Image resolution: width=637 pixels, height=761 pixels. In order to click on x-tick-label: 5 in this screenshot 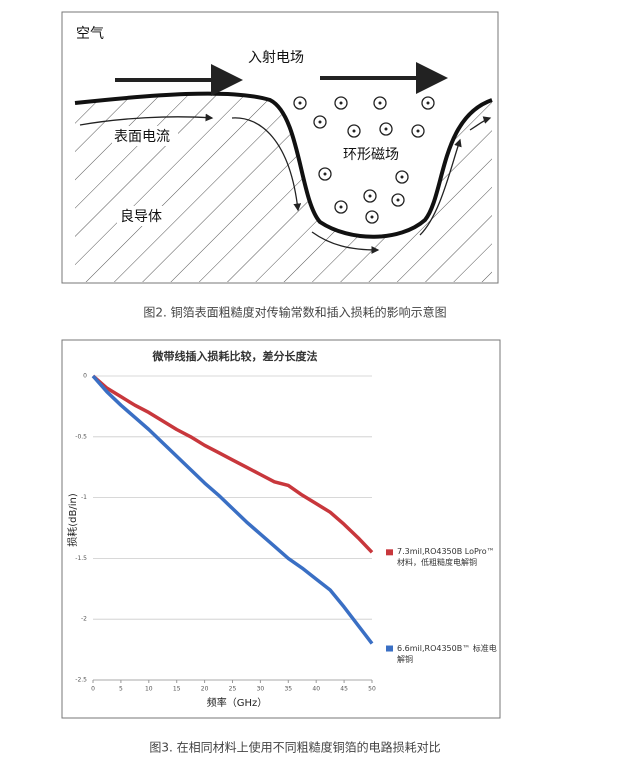, I will do `click(121, 689)`.